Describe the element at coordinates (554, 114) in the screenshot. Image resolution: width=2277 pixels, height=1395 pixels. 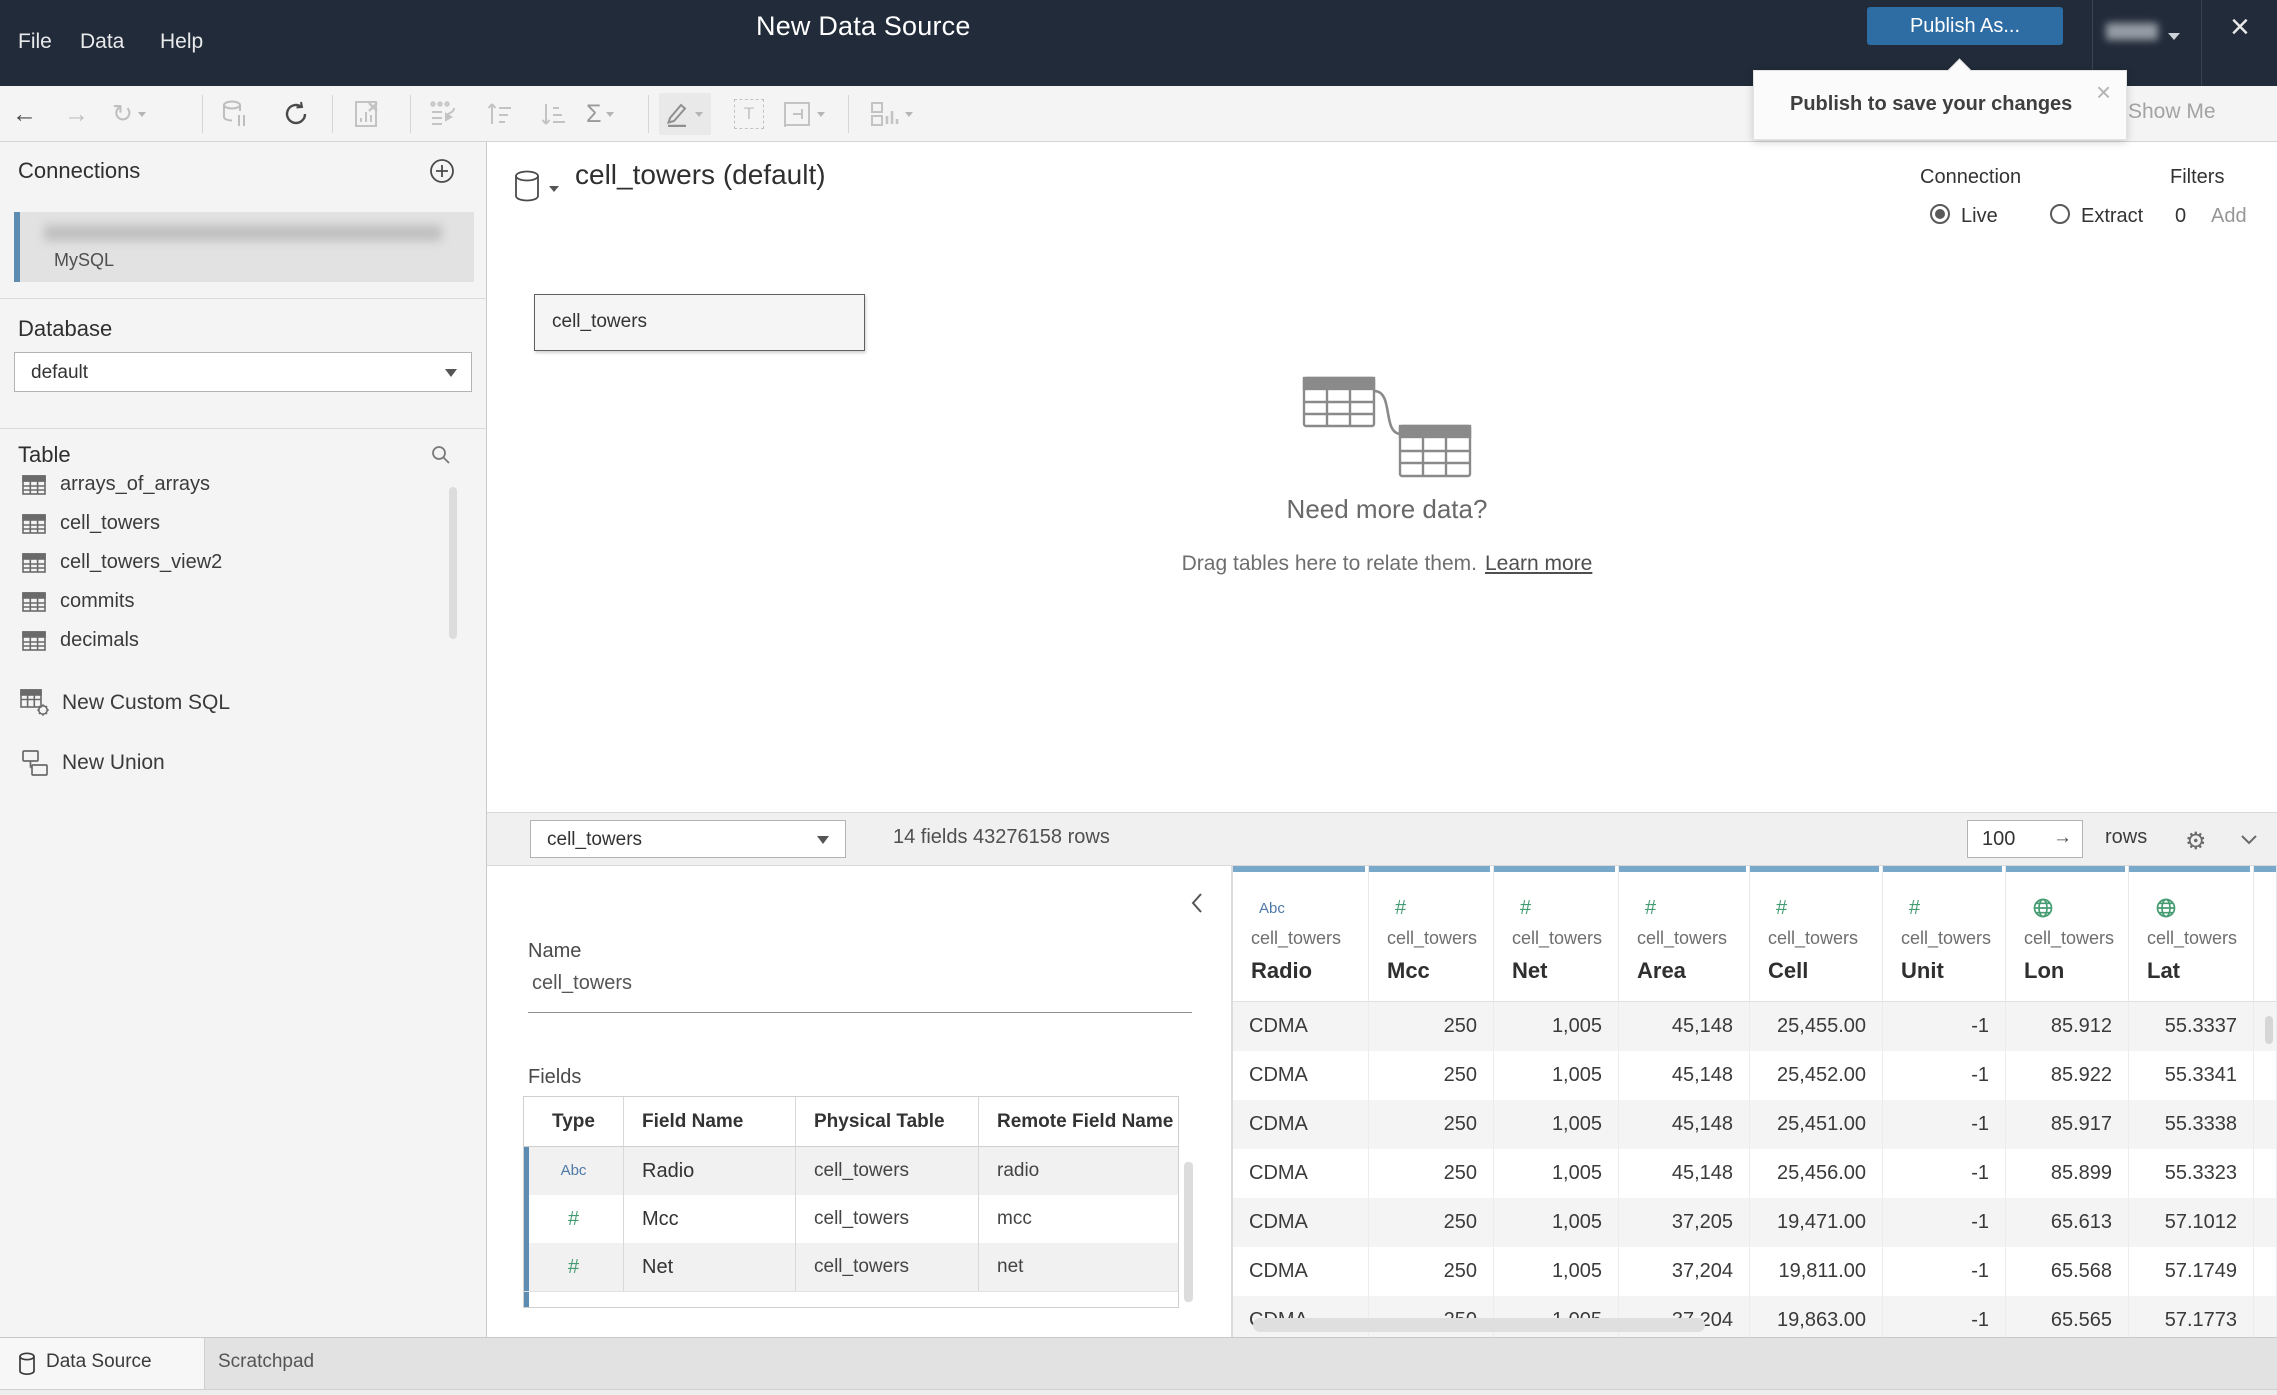
I see `sort-descending-icon` at that location.